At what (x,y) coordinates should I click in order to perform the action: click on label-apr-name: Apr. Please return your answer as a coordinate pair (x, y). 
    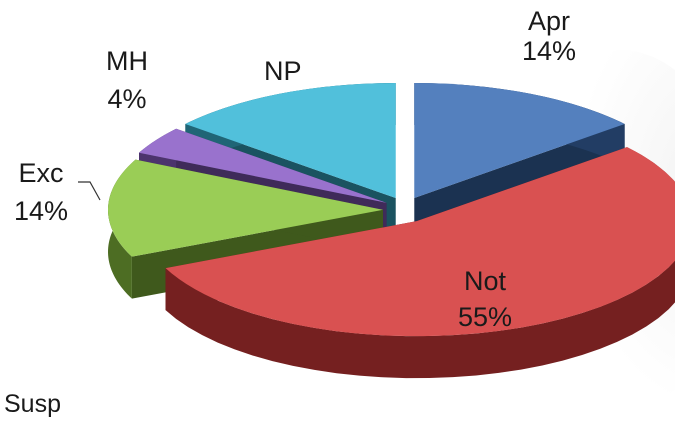
    Looking at the image, I should click on (549, 21).